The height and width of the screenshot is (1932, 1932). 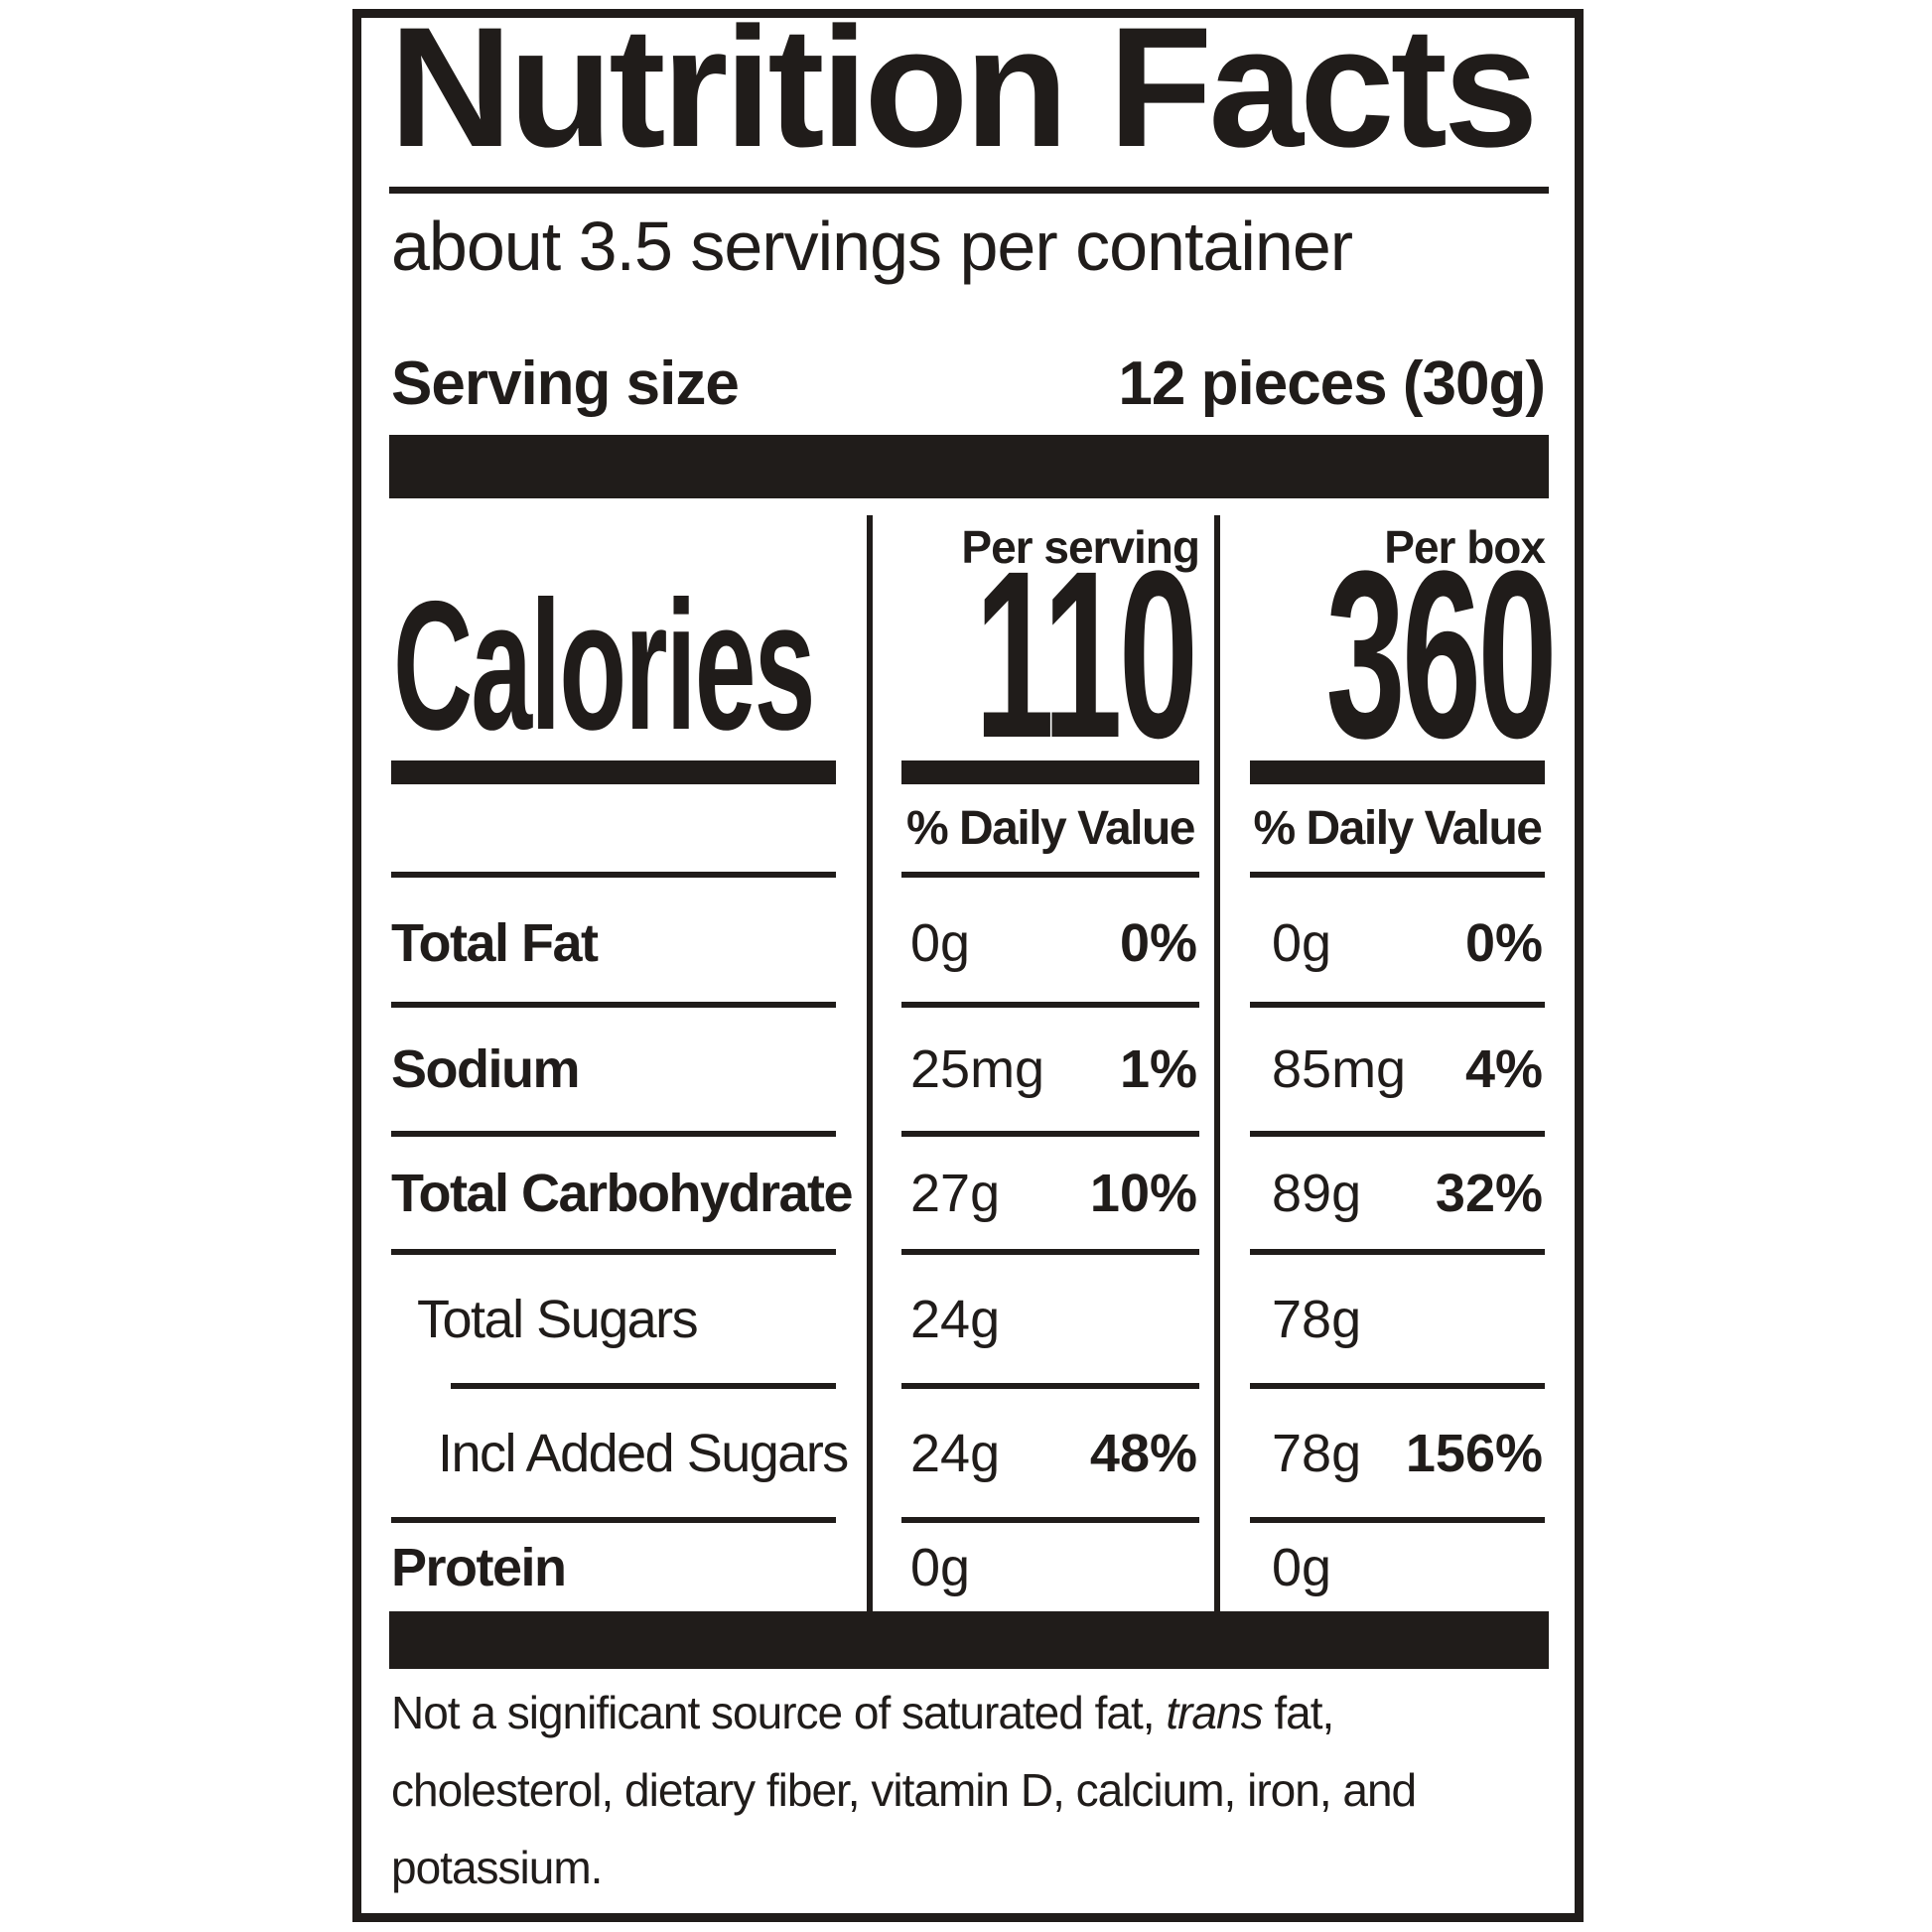 I want to click on nutrient-row-sodium: Sodium 25mg 1% 85mg 4%, so click(x=968, y=1069).